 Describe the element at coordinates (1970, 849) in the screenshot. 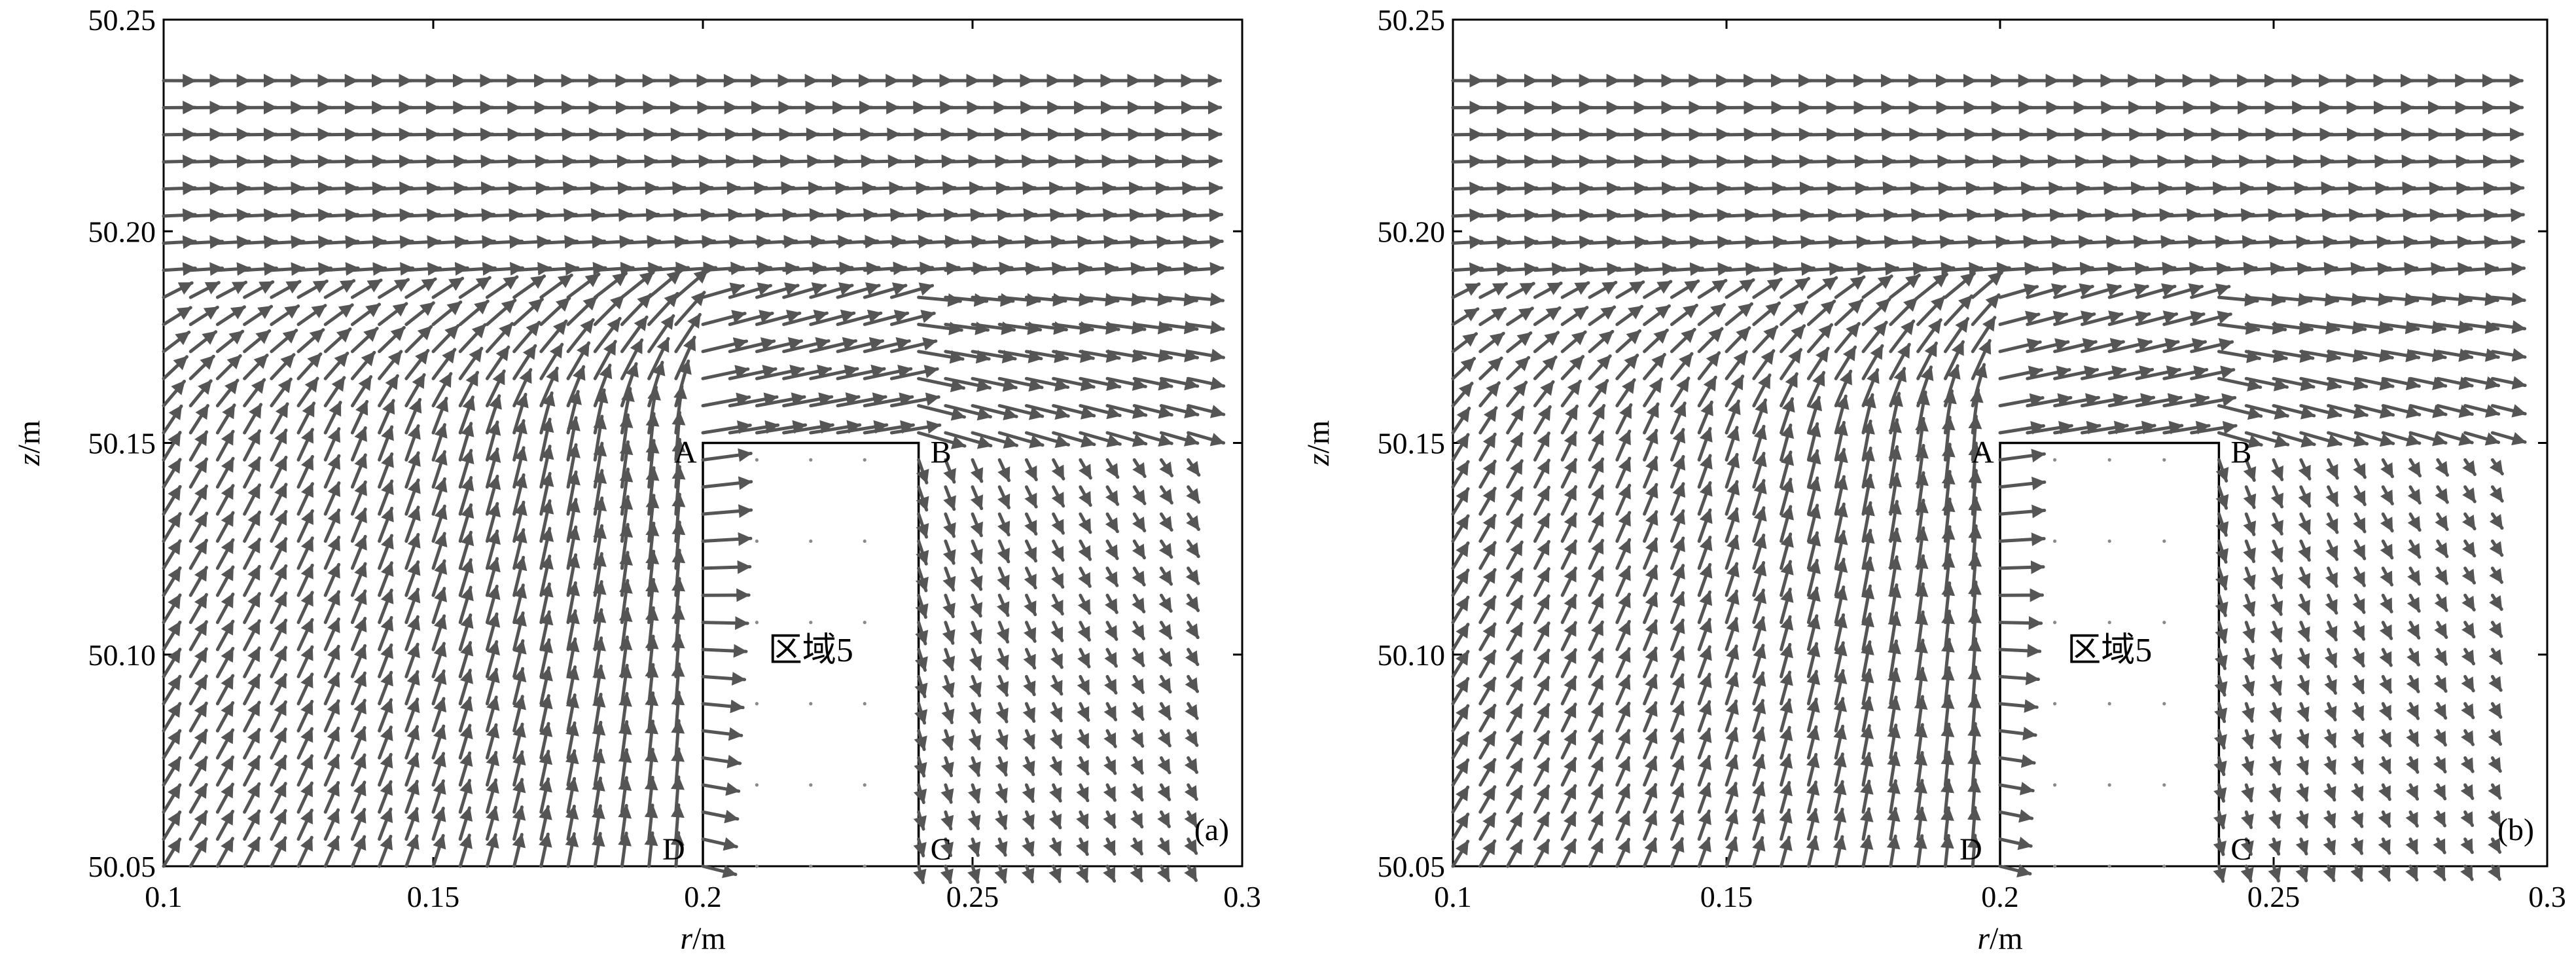

I see `corner-label-d: D` at that location.